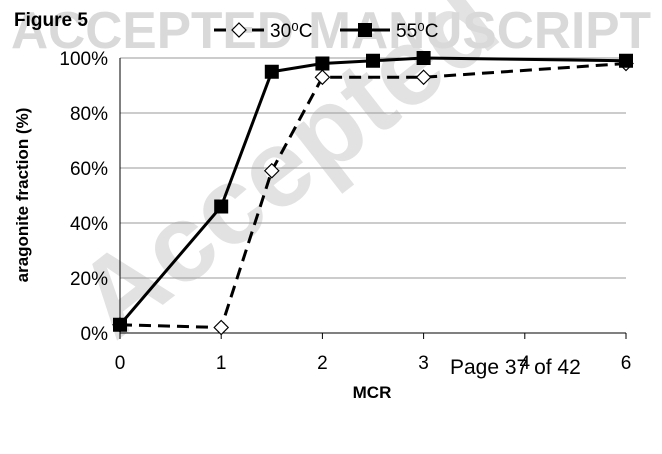 The height and width of the screenshot is (454, 662). Describe the element at coordinates (89, 169) in the screenshot. I see `y-tick-label: 60%` at that location.